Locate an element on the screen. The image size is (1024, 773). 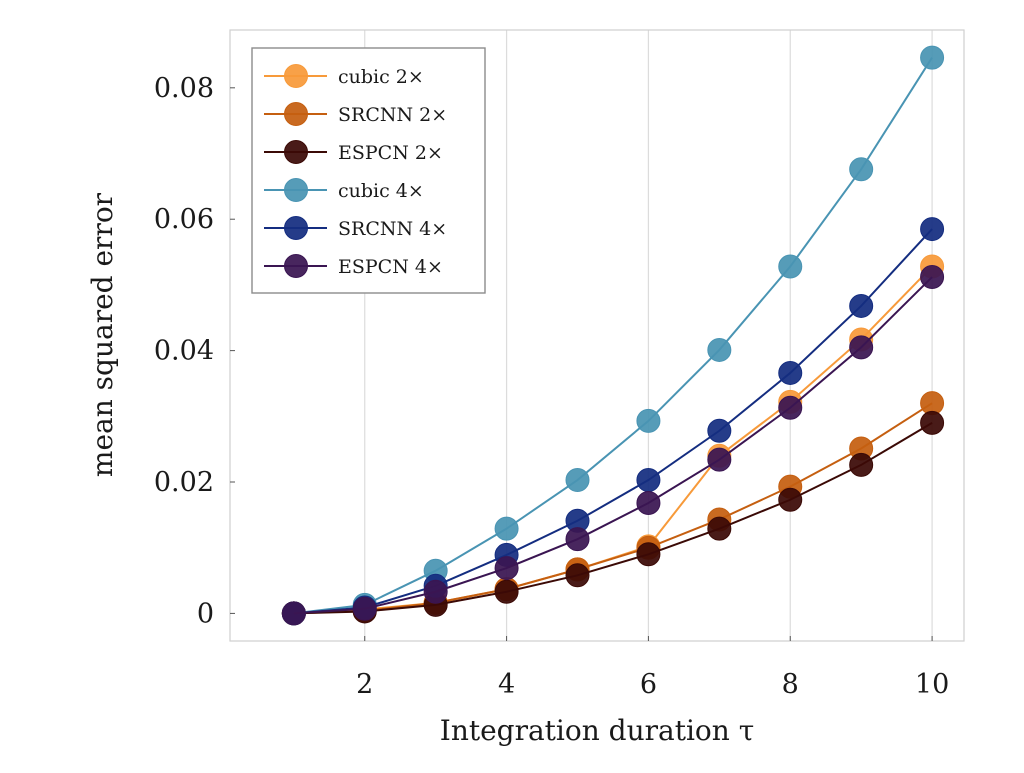
y-axis-title: mean squared error is located at coordinates (102, 334).